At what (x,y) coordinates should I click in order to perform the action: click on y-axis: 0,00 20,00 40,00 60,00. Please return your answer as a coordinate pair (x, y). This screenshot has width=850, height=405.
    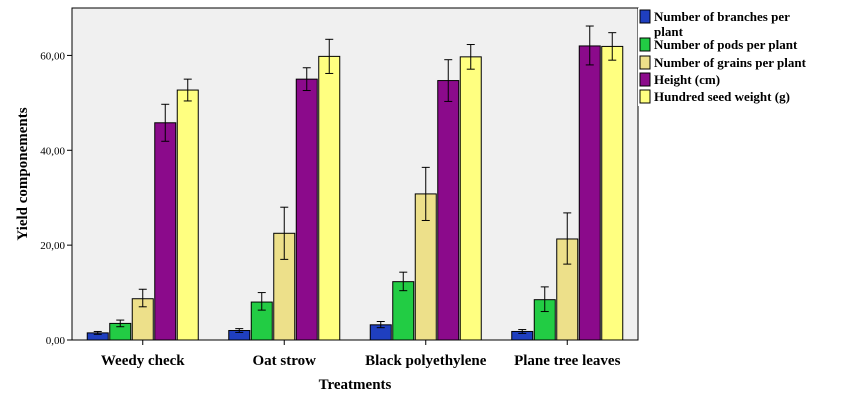
    Looking at the image, I should click on (56, 198).